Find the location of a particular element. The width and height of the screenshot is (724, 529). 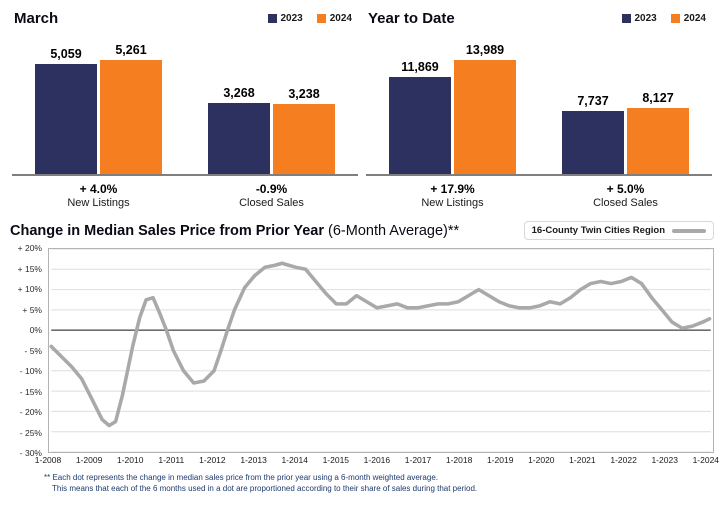

bar-wrap-2023: 5,059 is located at coordinates (66, 110).